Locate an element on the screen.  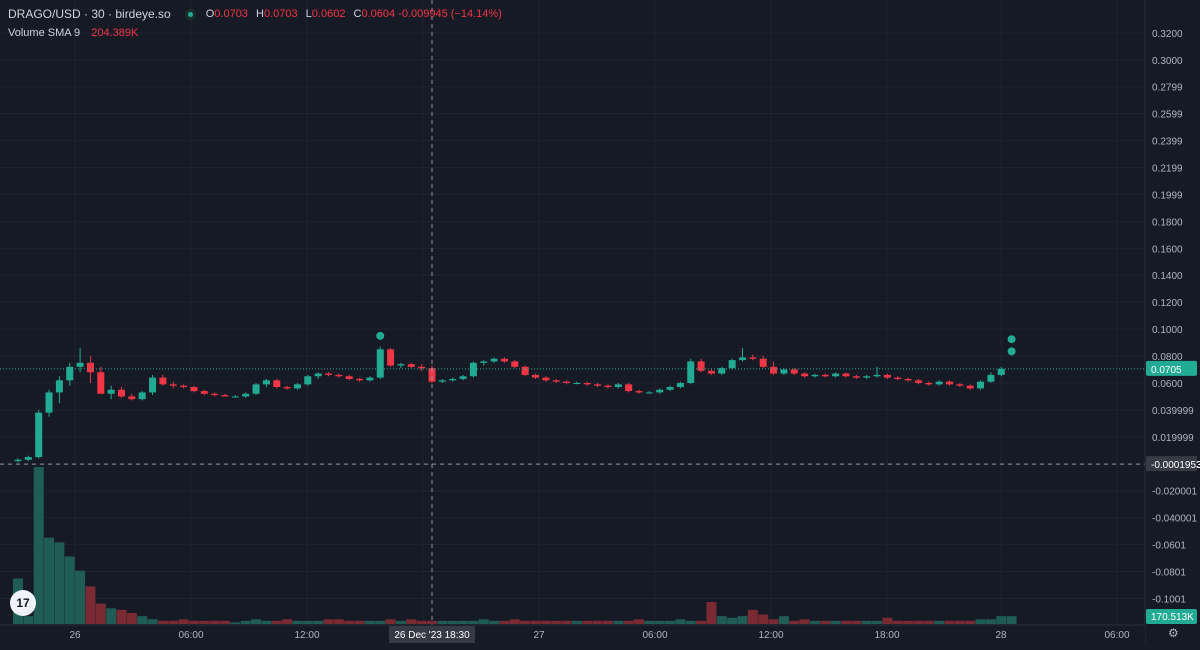
volume-legend: Volume SMA 9 204.389K is located at coordinates (73, 33).